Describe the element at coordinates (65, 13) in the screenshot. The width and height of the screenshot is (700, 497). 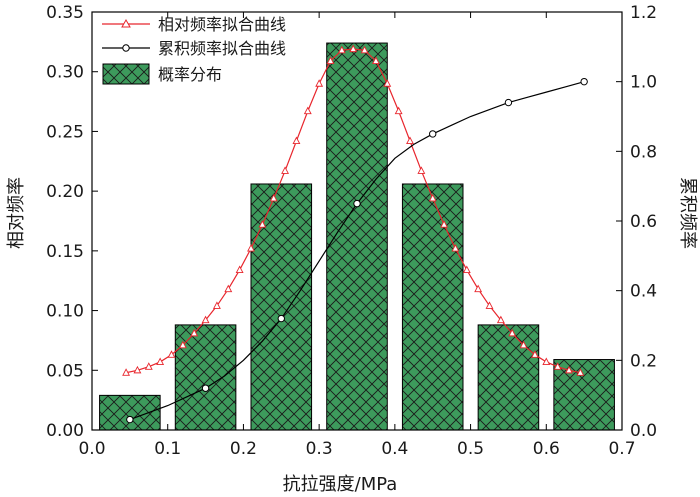
I see `y-left-tick-label-7: 0.35` at that location.